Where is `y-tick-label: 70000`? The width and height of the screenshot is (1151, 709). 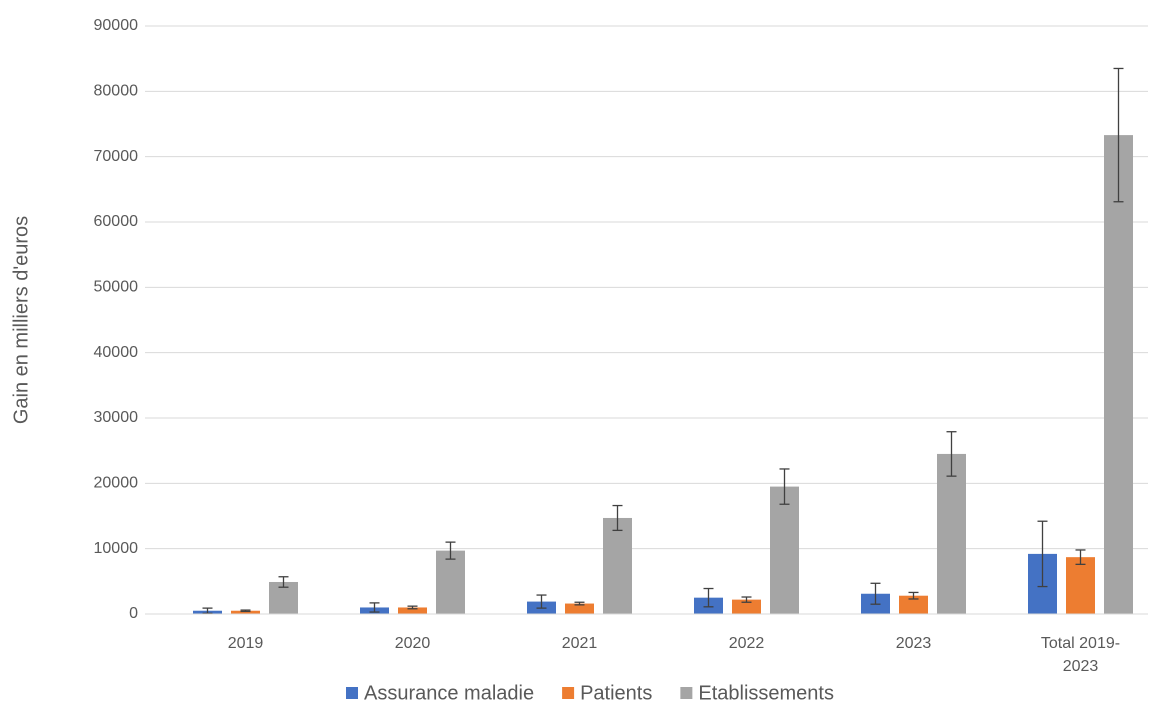 y-tick-label: 70000 is located at coordinates (116, 156).